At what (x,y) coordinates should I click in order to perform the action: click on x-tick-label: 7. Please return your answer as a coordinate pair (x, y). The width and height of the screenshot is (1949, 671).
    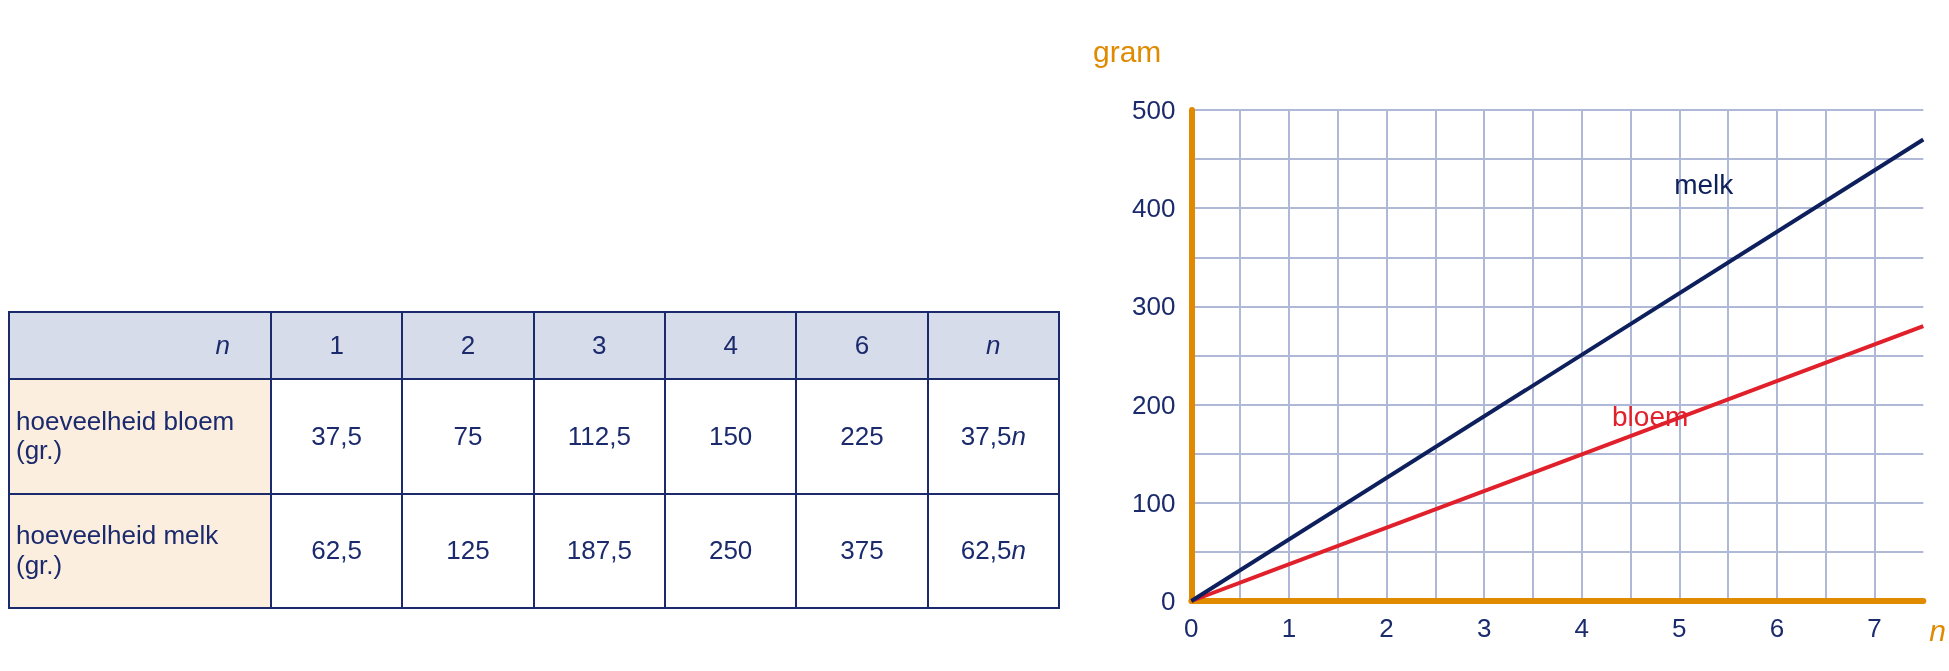
    Looking at the image, I should click on (1874, 628).